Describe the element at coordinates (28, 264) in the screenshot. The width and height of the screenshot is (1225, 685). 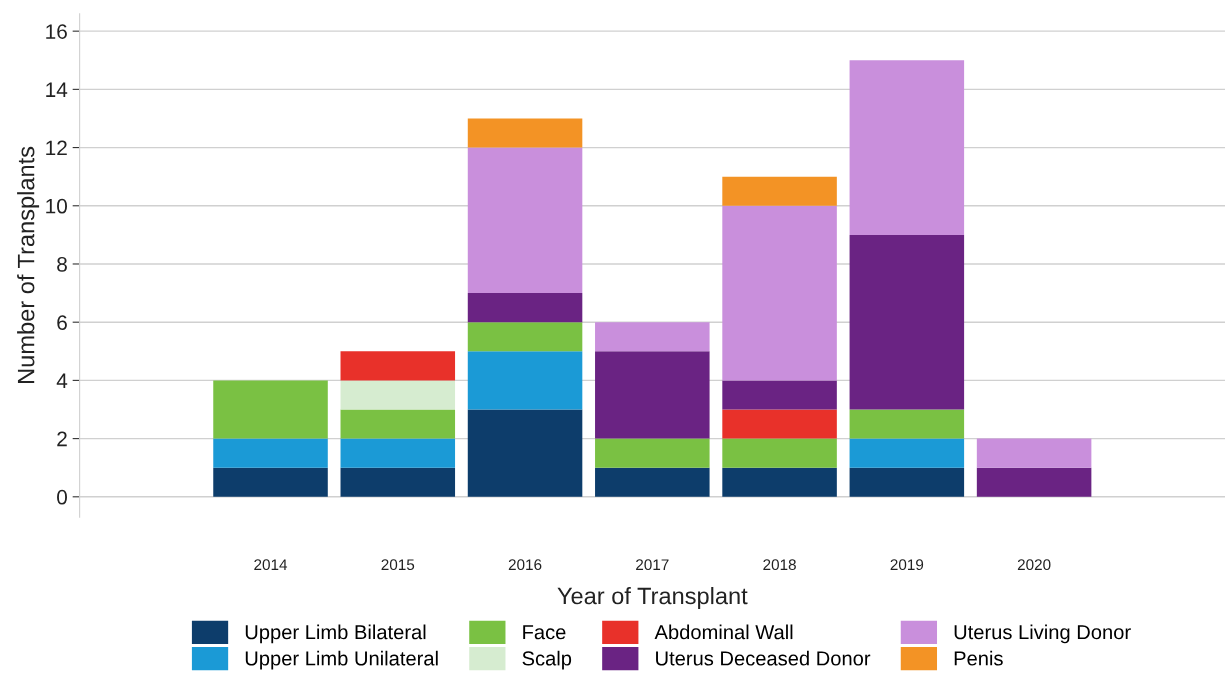
I see `y-axis-title: Number of Transplants` at that location.